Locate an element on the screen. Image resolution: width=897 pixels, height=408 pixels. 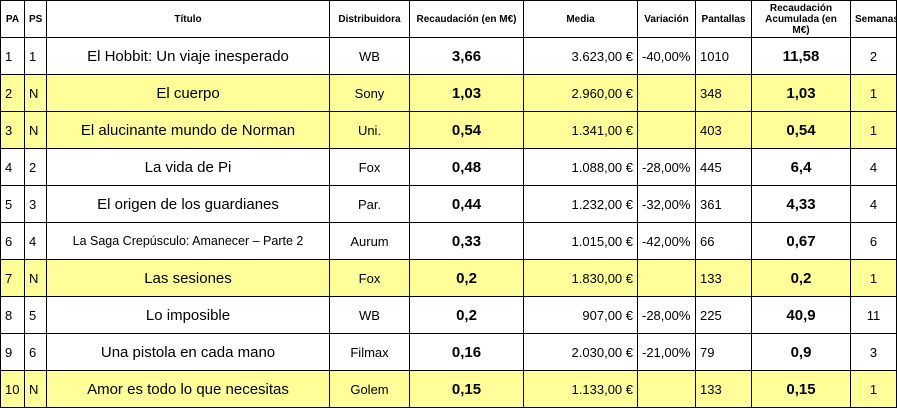
cell-media: 1.133,00 € is located at coordinates (580, 389).